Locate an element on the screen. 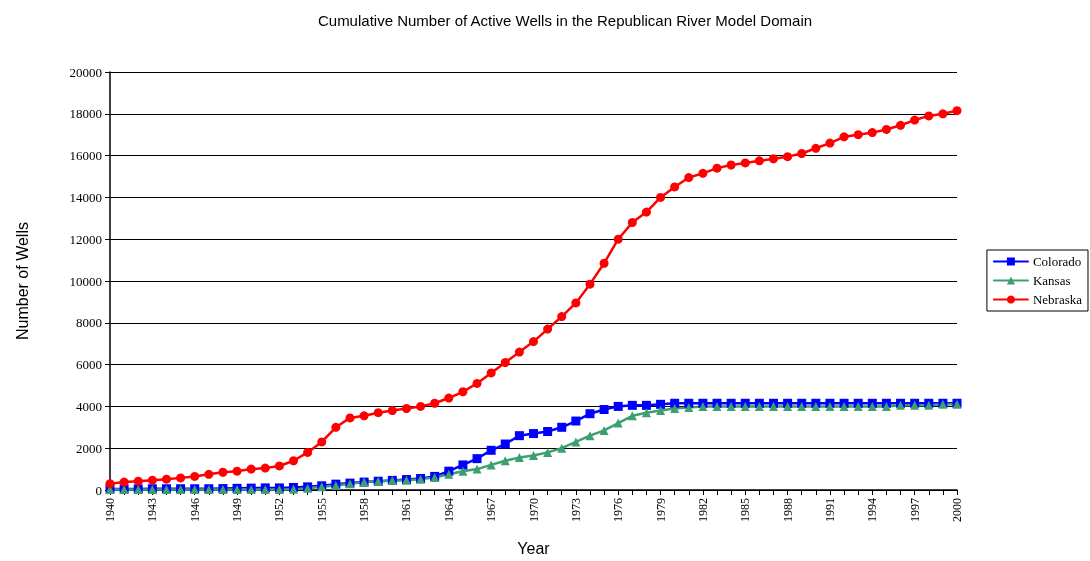 This screenshot has width=1090, height=561. x-tick-label: 1970 is located at coordinates (533, 510).